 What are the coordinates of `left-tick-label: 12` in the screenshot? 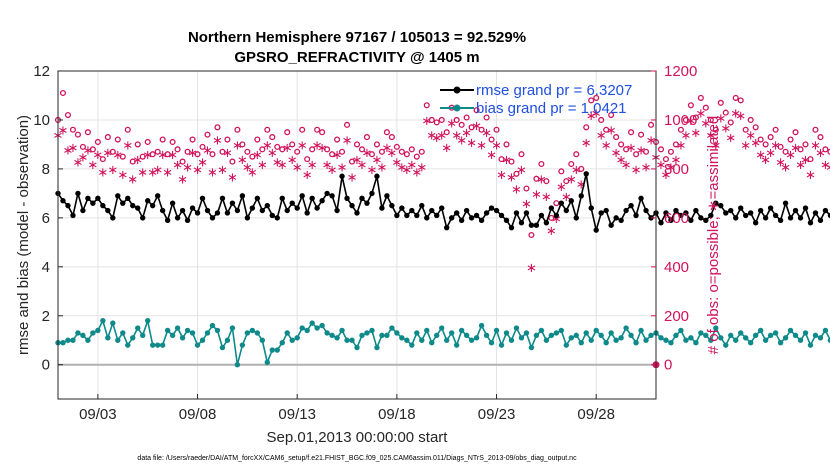 It's located at (41, 71).